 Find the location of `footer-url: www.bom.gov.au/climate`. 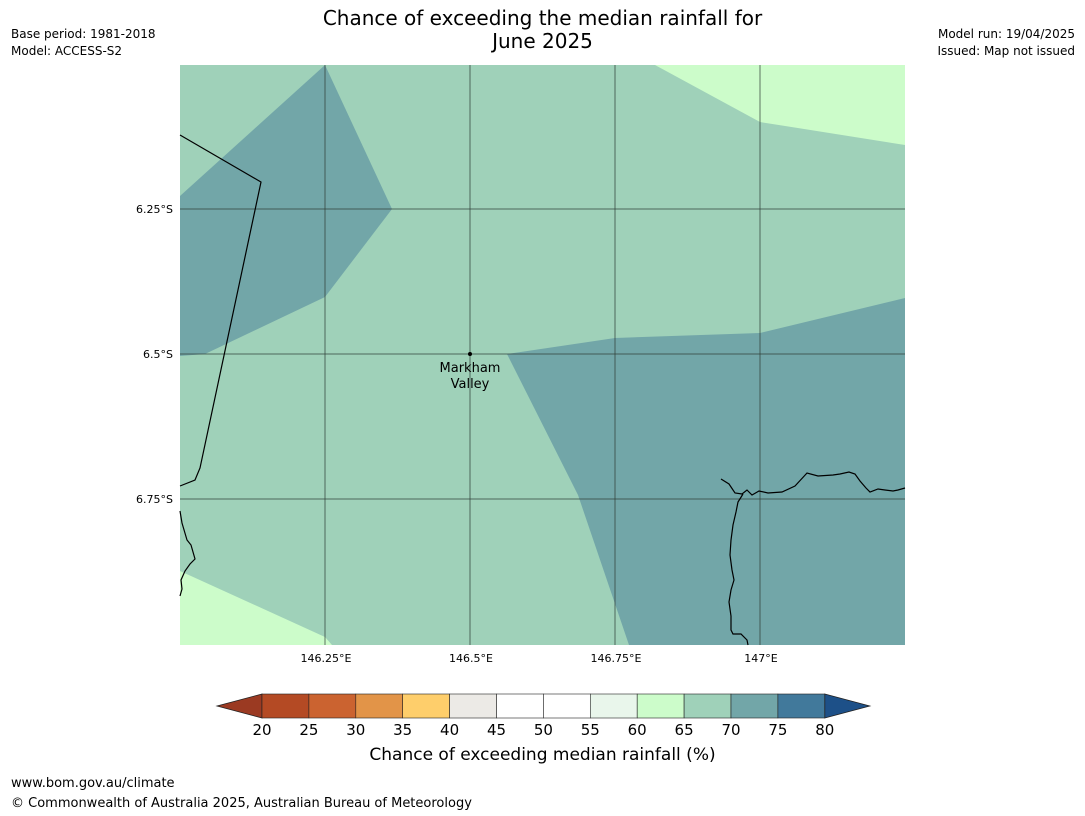

footer-url: www.bom.gov.au/climate is located at coordinates (93, 783).